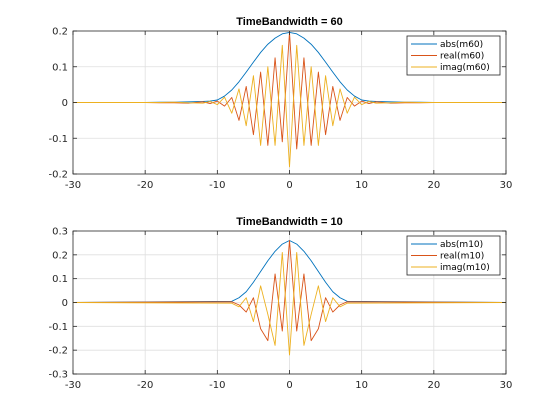 The height and width of the screenshot is (420, 560). I want to click on legend-box, so click(453, 255).